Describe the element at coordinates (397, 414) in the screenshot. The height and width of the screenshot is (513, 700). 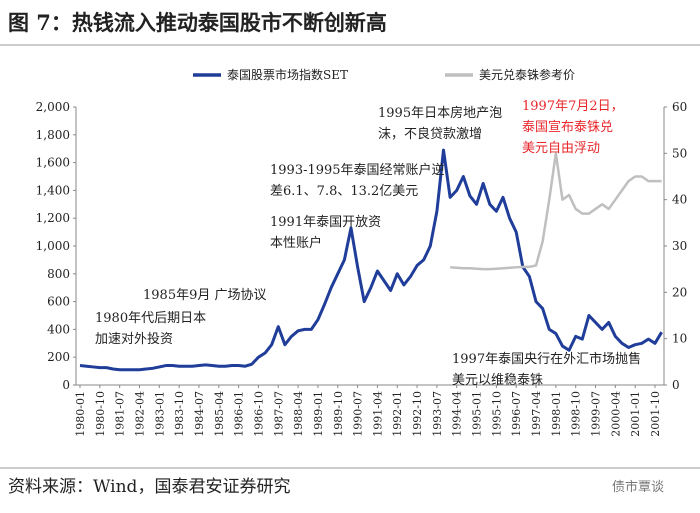
I see `x-tick-label: 1992-01` at that location.